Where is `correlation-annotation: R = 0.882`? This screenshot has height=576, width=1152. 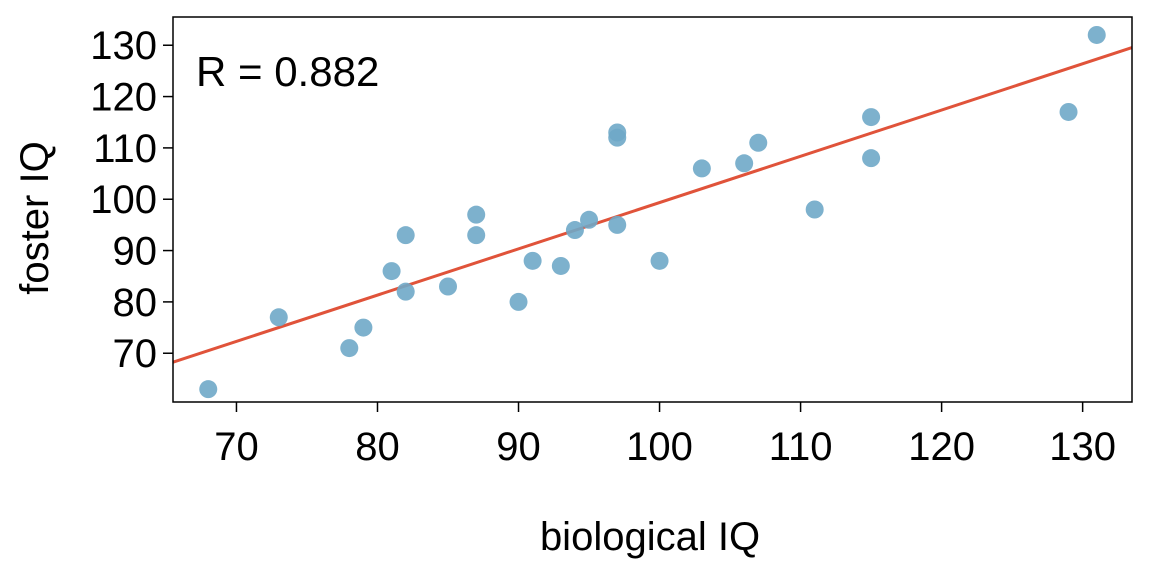 correlation-annotation: R = 0.882 is located at coordinates (287, 71).